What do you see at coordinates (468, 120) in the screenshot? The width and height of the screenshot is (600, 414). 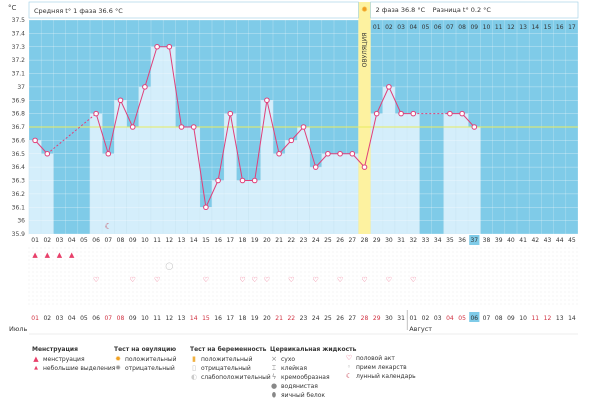 I see `temp-line-segment` at bounding box center [468, 120].